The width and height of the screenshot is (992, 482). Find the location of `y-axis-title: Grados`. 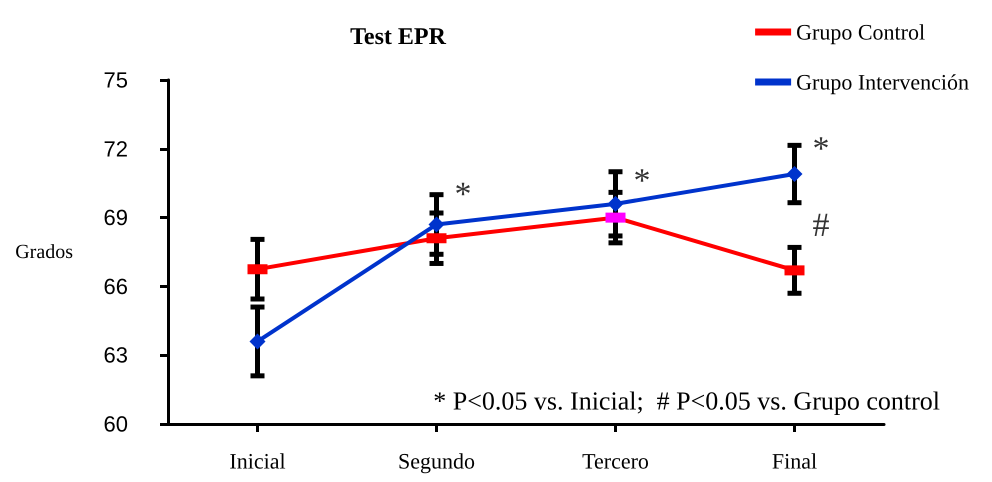

y-axis-title: Grados is located at coordinates (44, 252).